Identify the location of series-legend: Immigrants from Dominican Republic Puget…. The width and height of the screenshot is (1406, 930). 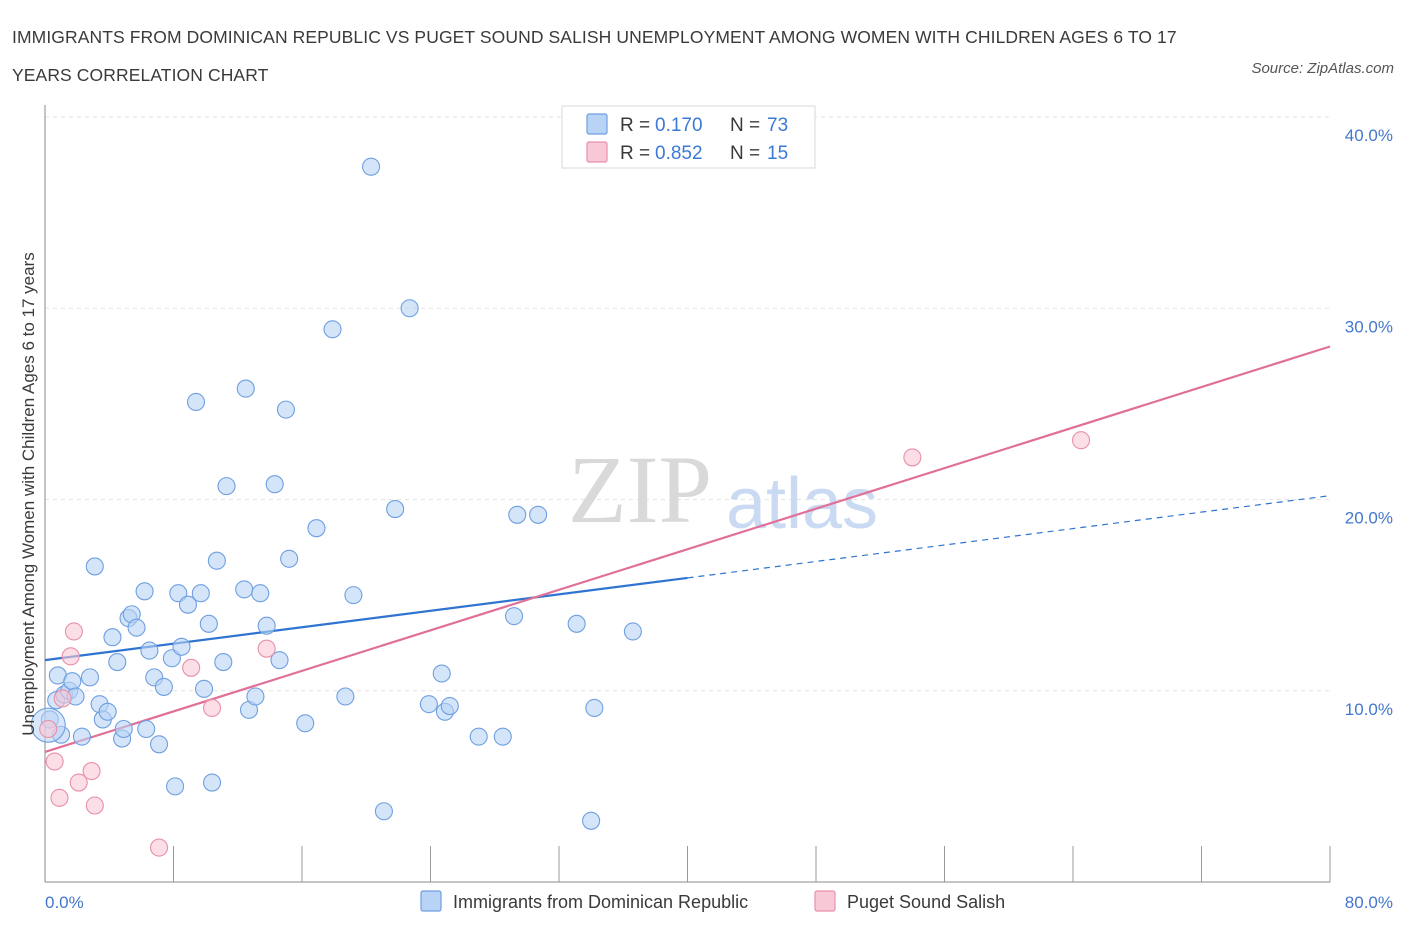
(712, 901).